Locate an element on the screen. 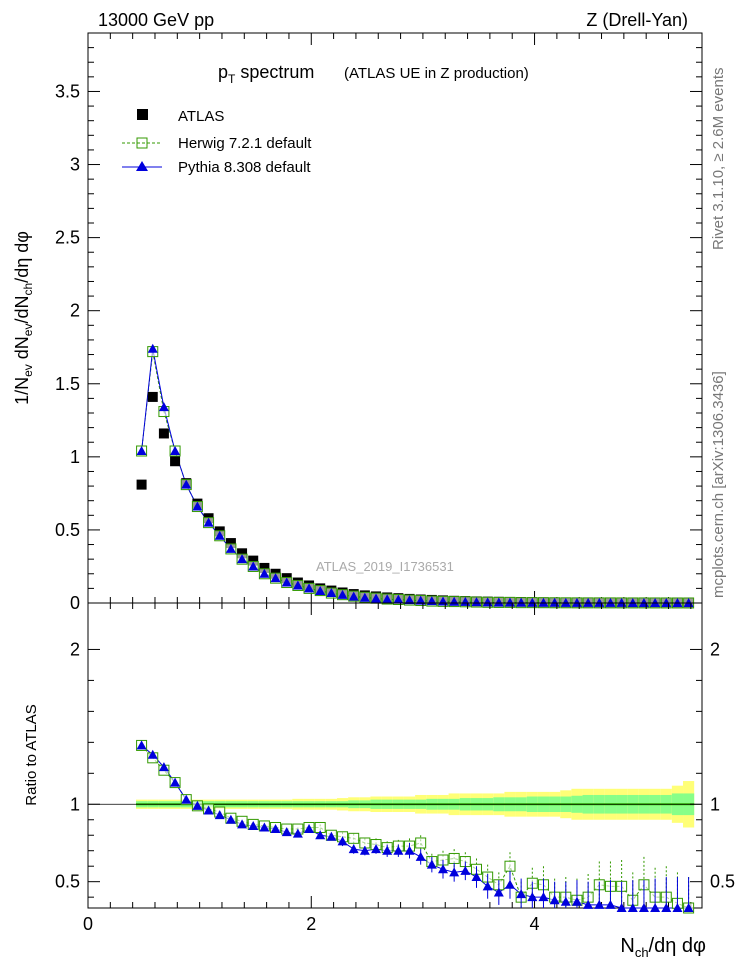 The image size is (746, 972). x-tick-label: 4 is located at coordinates (535, 924).